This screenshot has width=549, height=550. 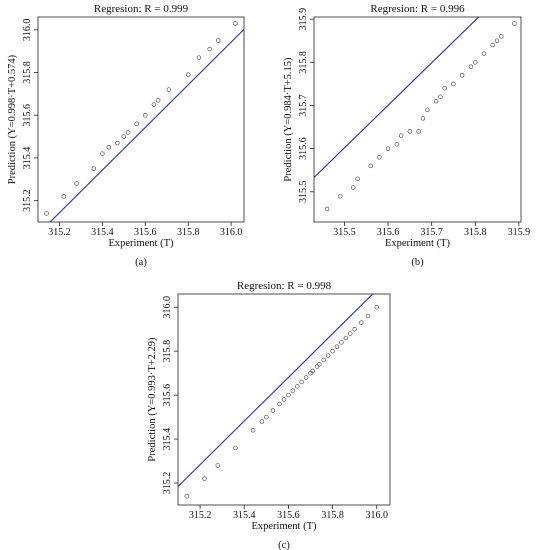 I want to click on chart-title: Regresion: R = 0.996, so click(x=417, y=9).